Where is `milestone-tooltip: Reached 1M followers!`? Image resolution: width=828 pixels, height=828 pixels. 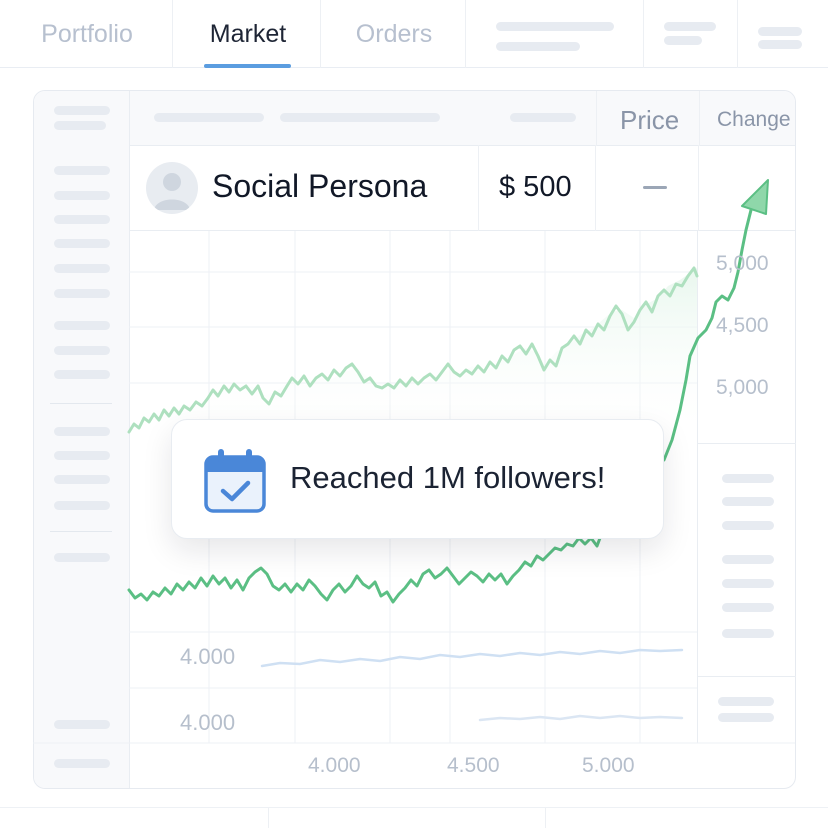
milestone-tooltip: Reached 1M followers! is located at coordinates (417, 479).